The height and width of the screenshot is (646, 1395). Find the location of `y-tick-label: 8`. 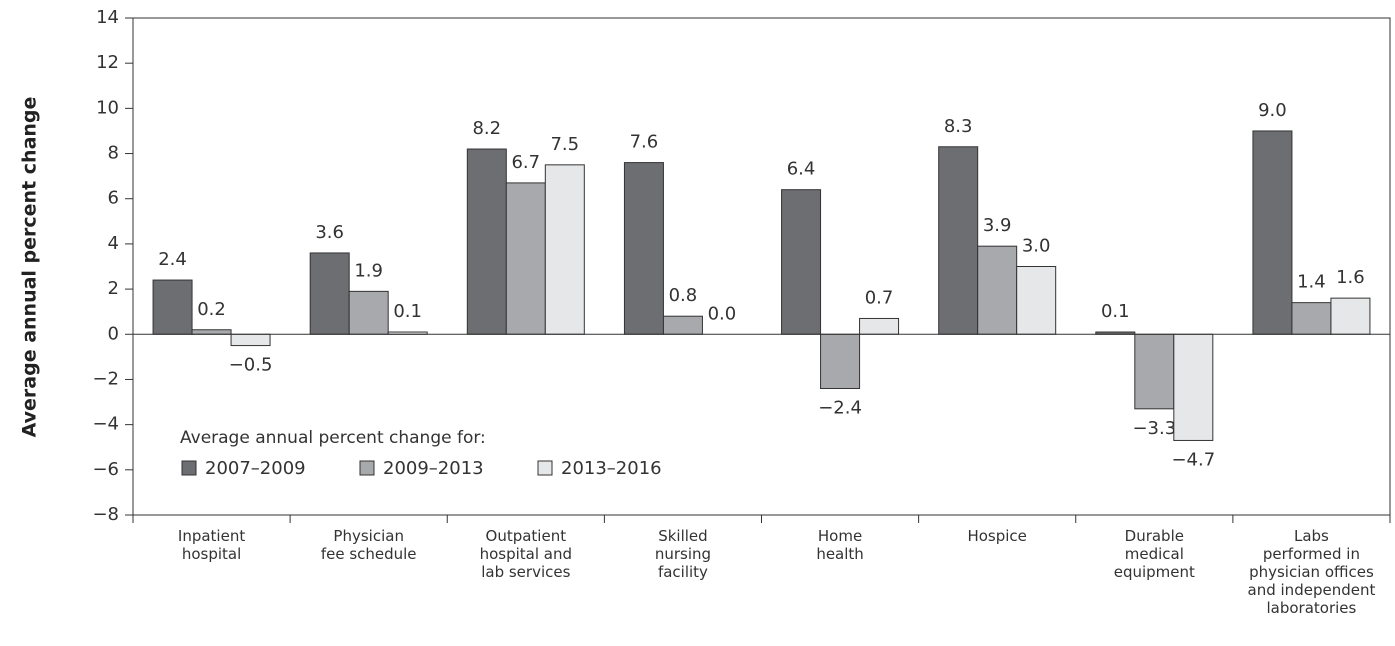

y-tick-label: 8 is located at coordinates (113, 153).